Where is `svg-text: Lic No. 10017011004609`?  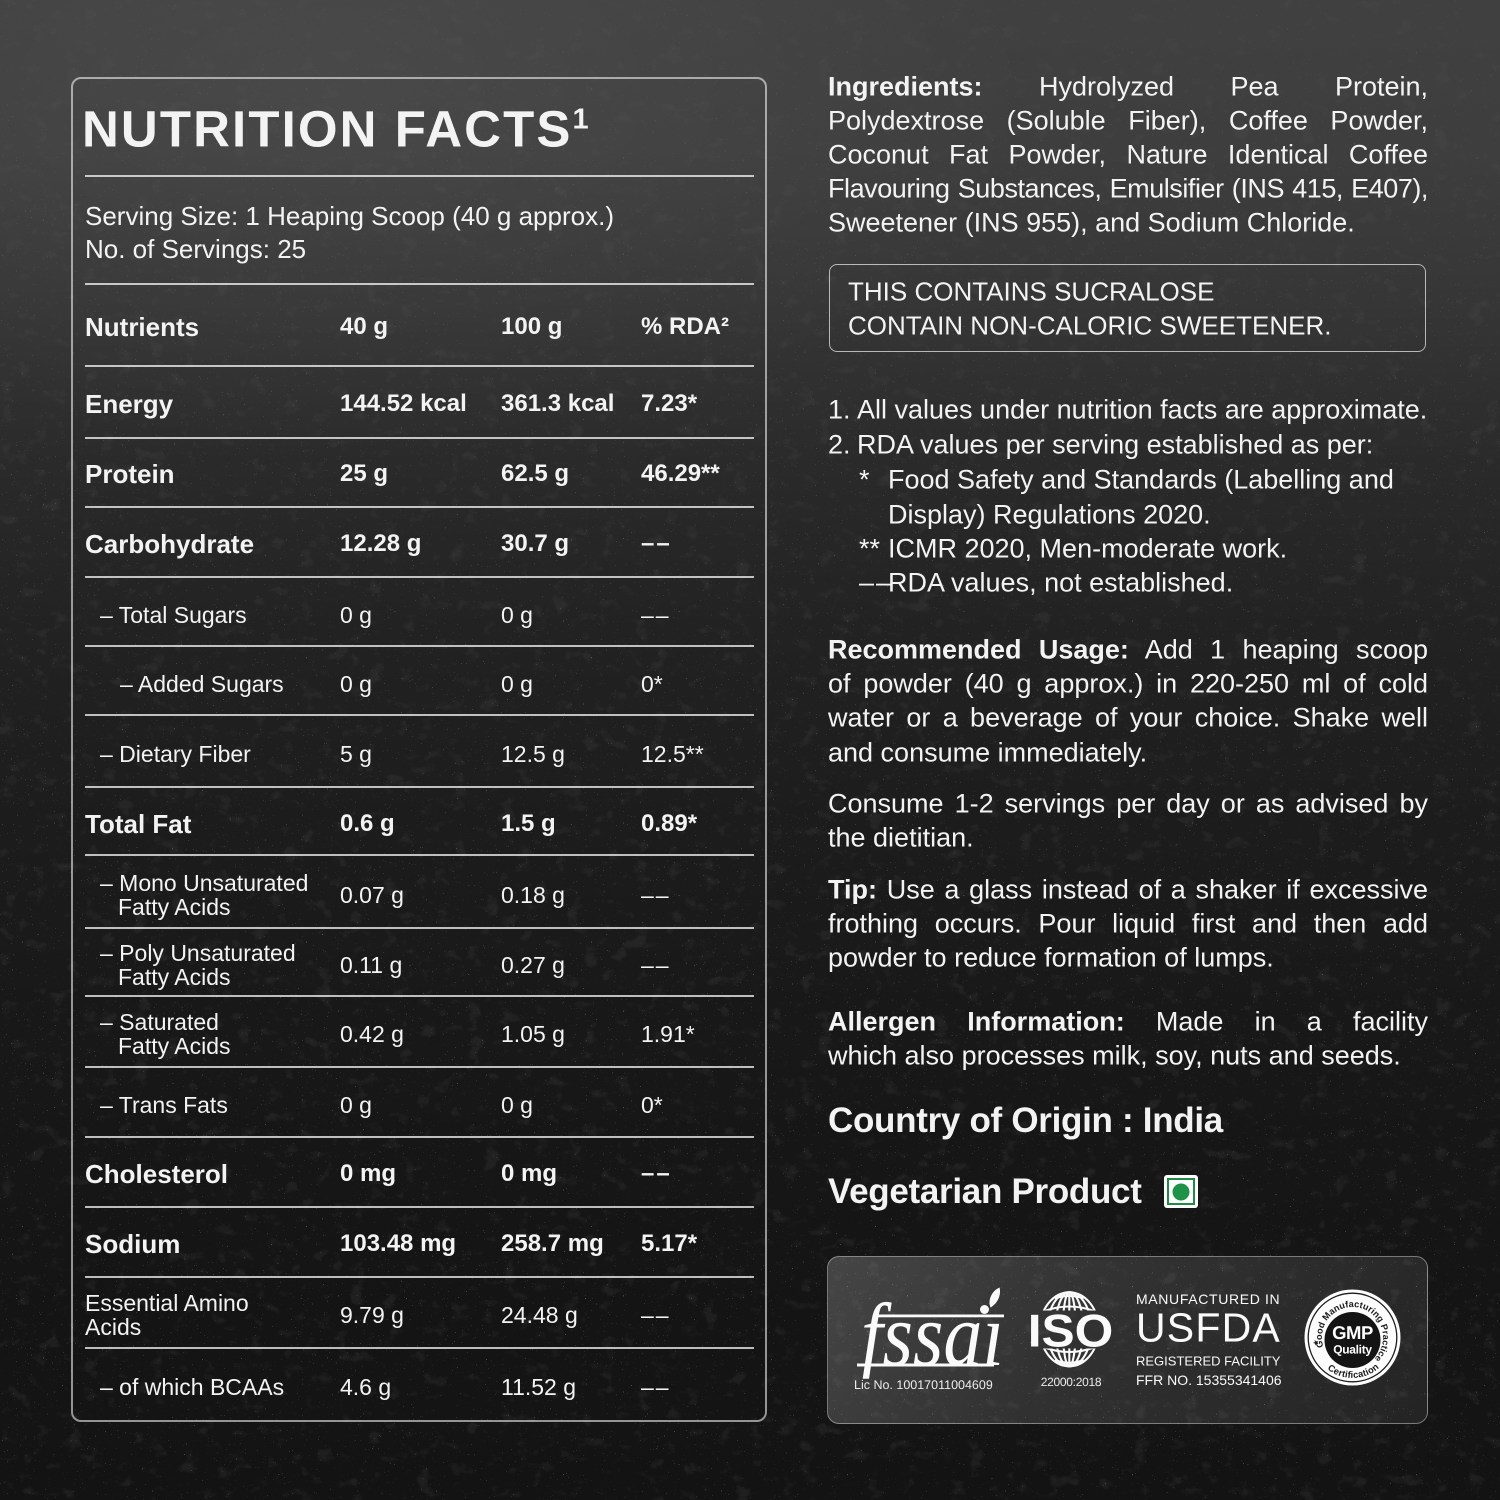 svg-text: Lic No. 10017011004609 is located at coordinates (923, 1385).